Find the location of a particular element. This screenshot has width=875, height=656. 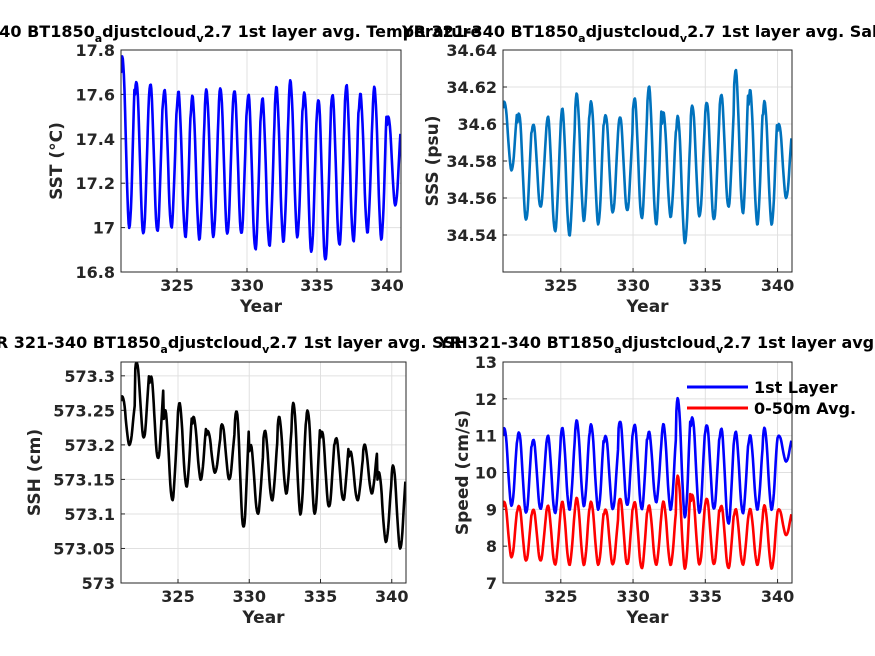

y-tick-label: 34.62 is located at coordinates (471, 87).